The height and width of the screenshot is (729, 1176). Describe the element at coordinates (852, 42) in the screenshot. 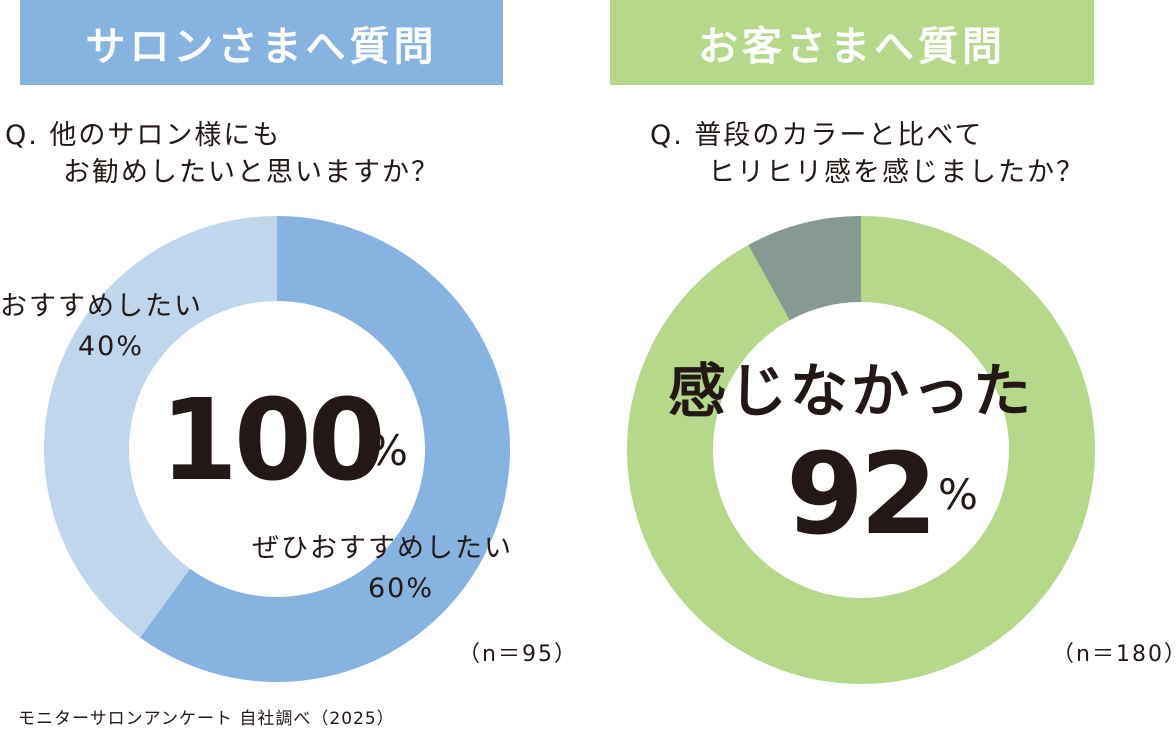

I see `right-banner: お客さまへ質問` at that location.